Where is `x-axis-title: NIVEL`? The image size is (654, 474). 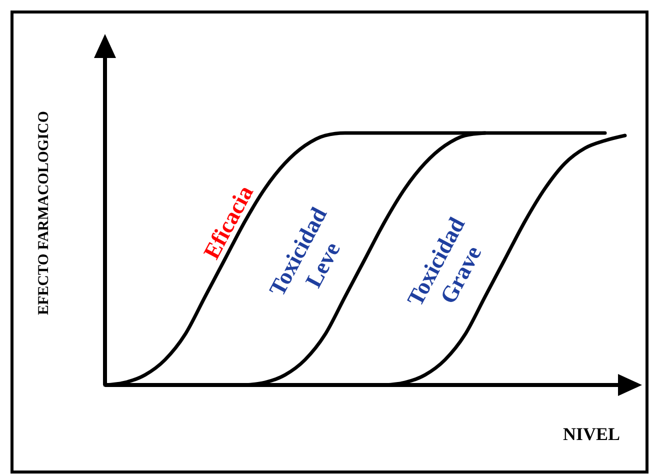 x-axis-title: NIVEL is located at coordinates (591, 434).